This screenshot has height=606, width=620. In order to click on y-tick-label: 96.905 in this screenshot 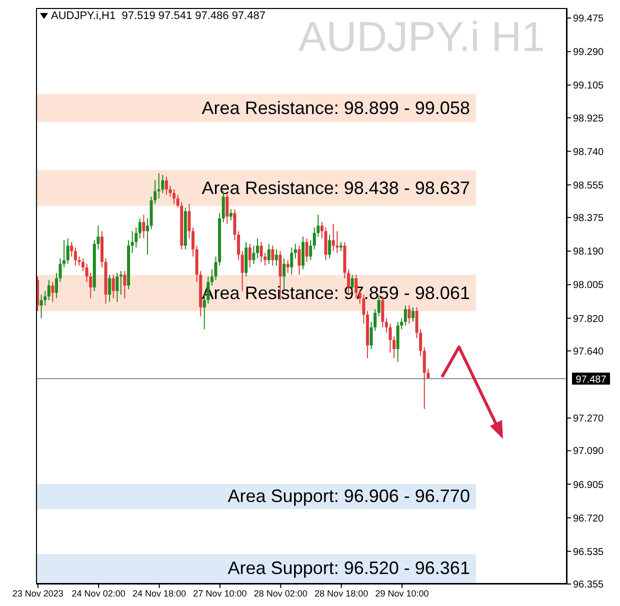, I will do `click(588, 485)`.